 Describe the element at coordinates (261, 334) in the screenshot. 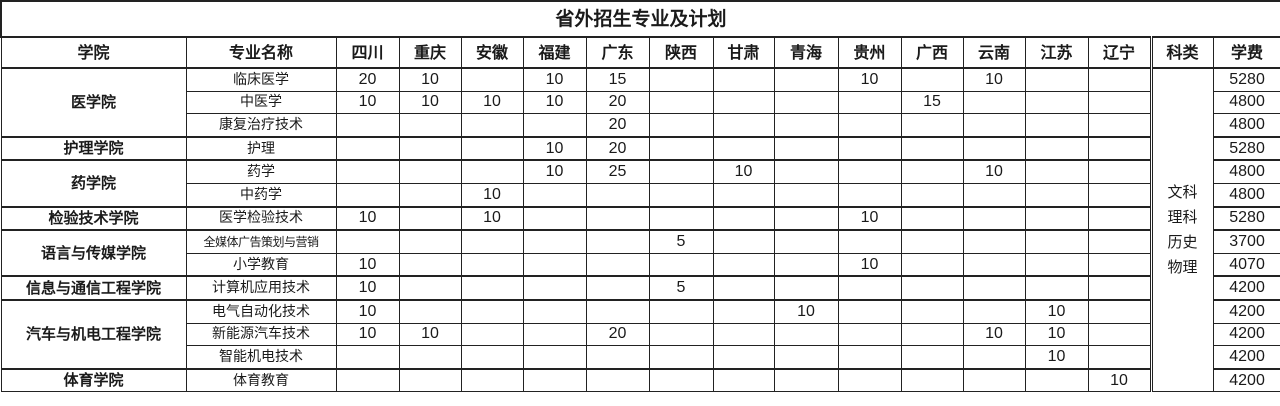

I see `major-name: 新能源汽车技术` at that location.